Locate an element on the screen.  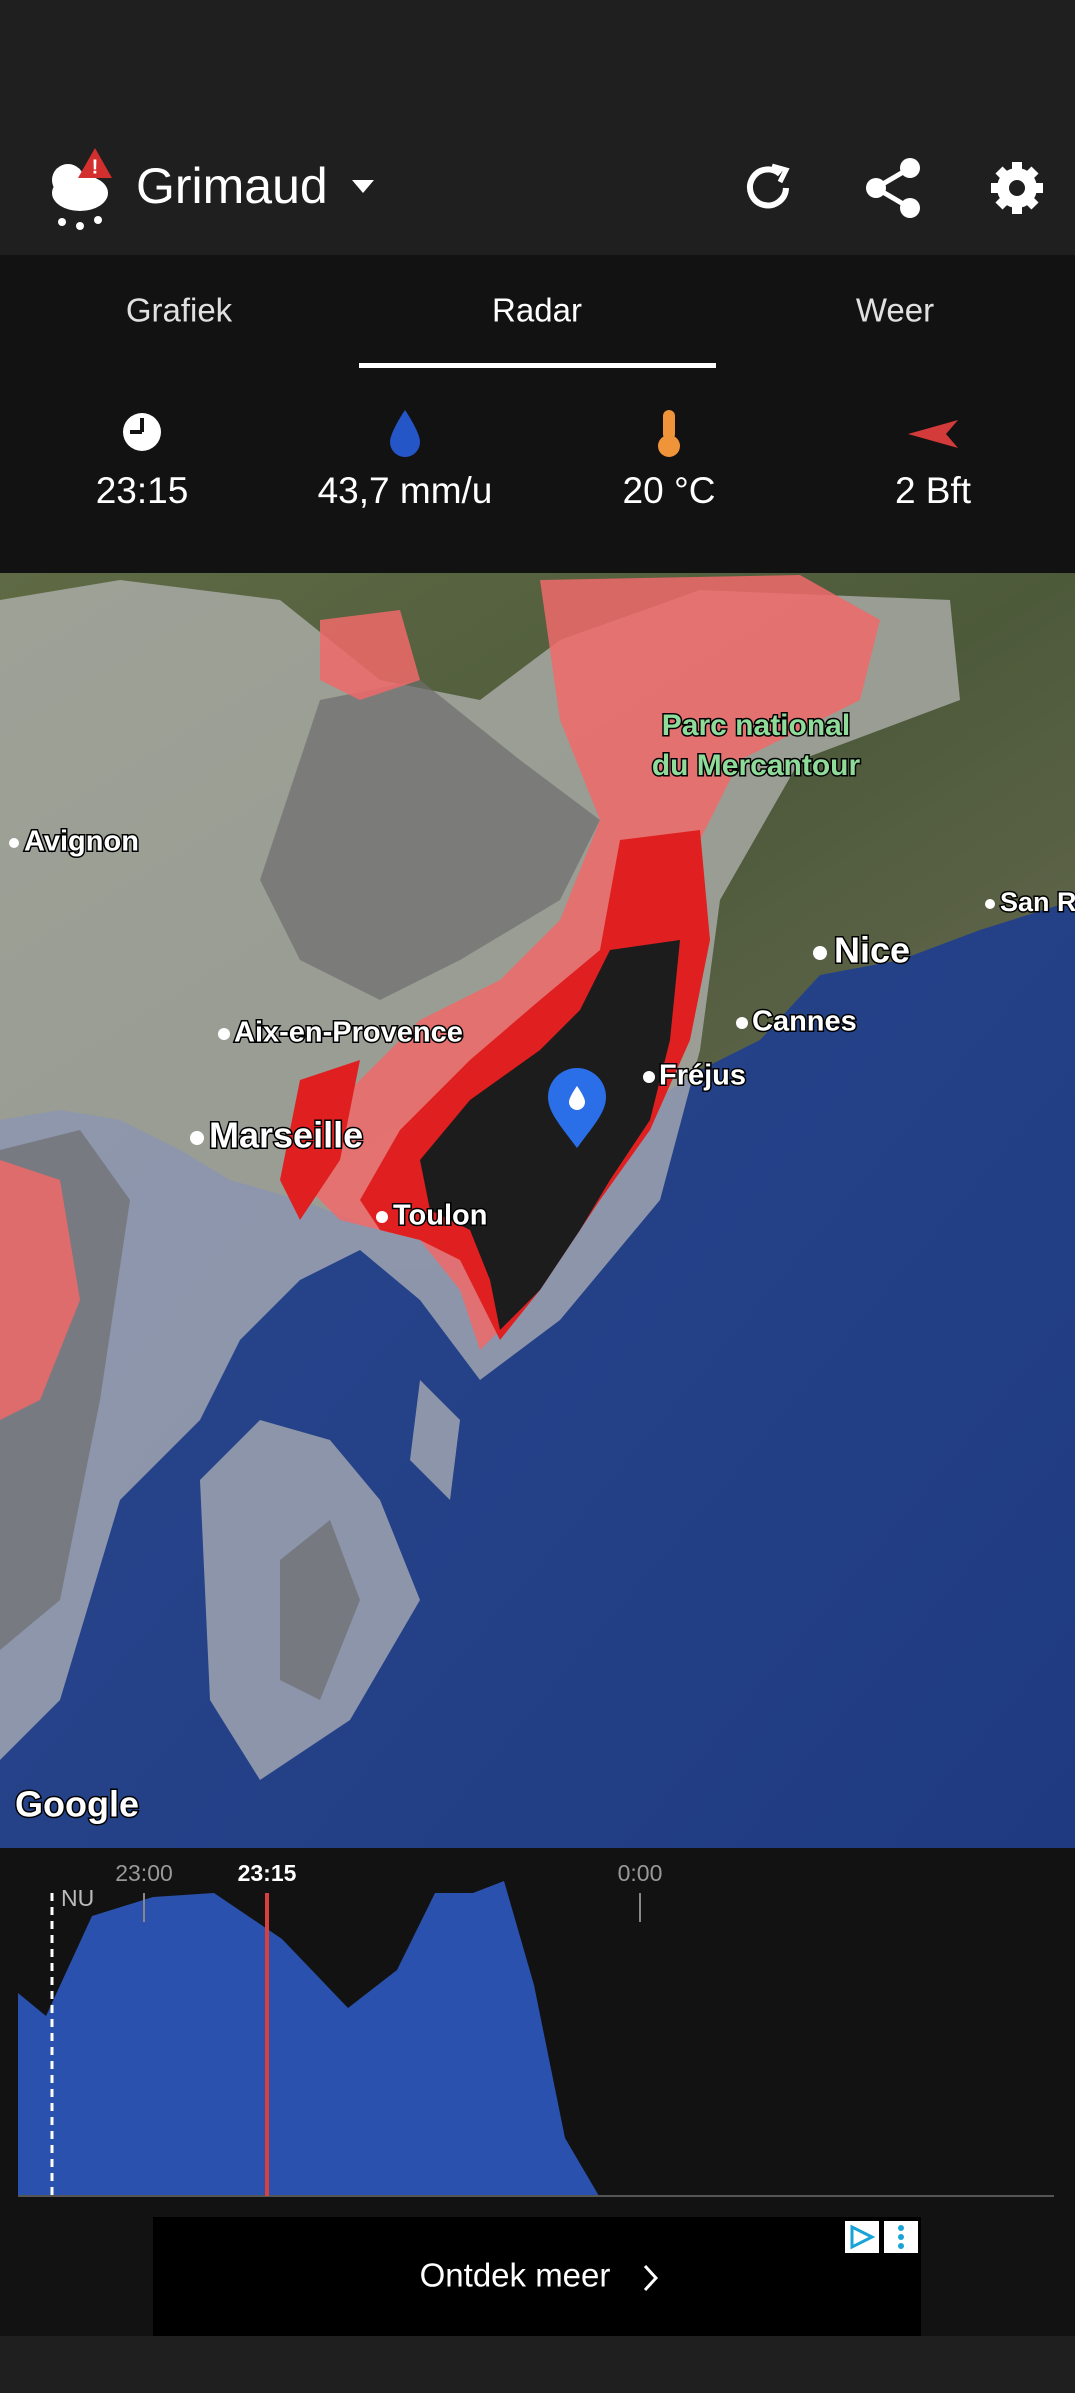
time-label: 0:00 is located at coordinates (640, 1873).